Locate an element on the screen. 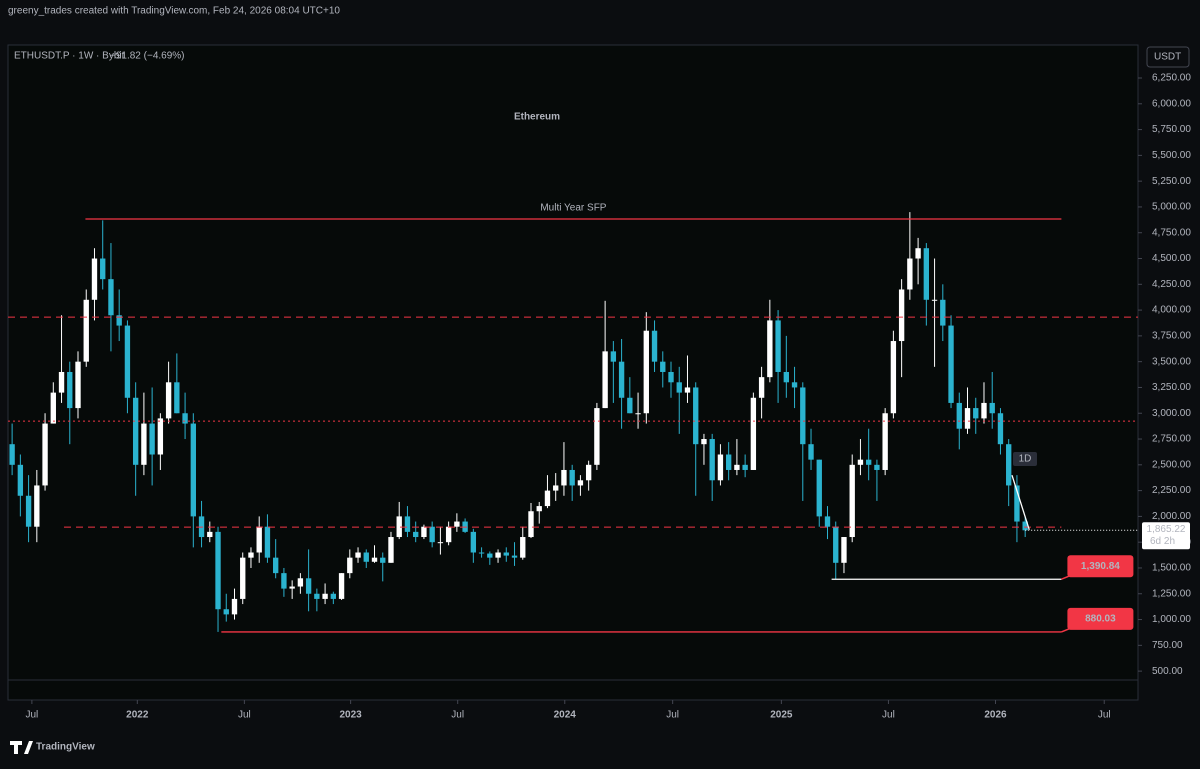  change: −91.82 (−4.69%) is located at coordinates (147, 56).